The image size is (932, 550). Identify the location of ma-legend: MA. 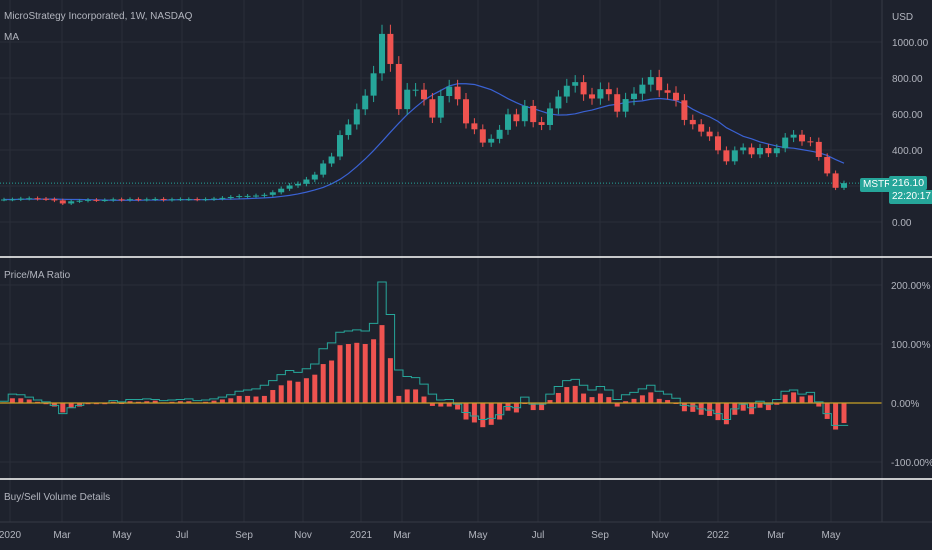
(11, 37).